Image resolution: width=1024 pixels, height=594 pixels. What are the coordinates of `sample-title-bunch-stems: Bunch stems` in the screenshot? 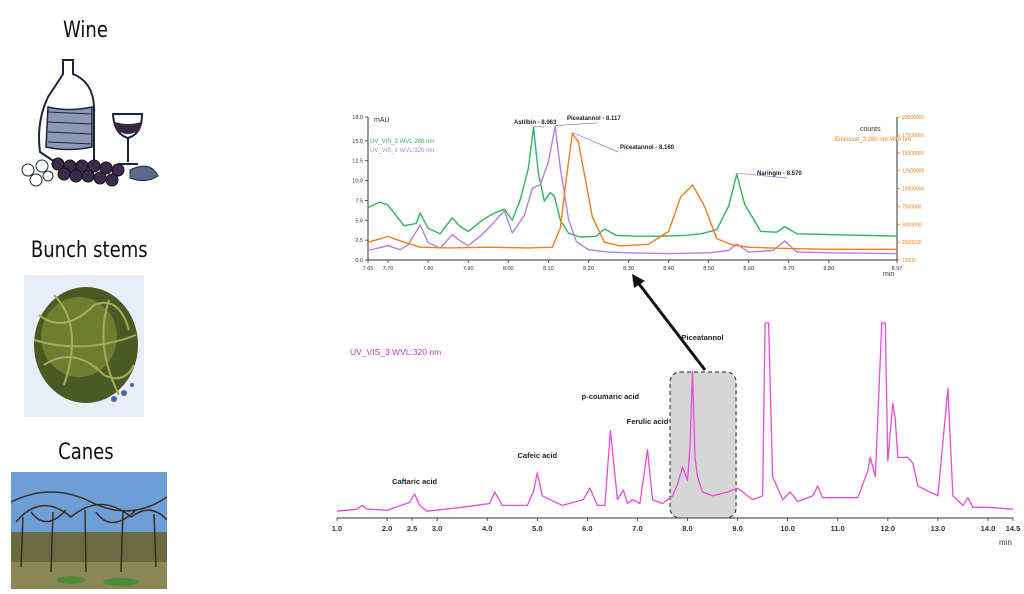 It's located at (89, 250).